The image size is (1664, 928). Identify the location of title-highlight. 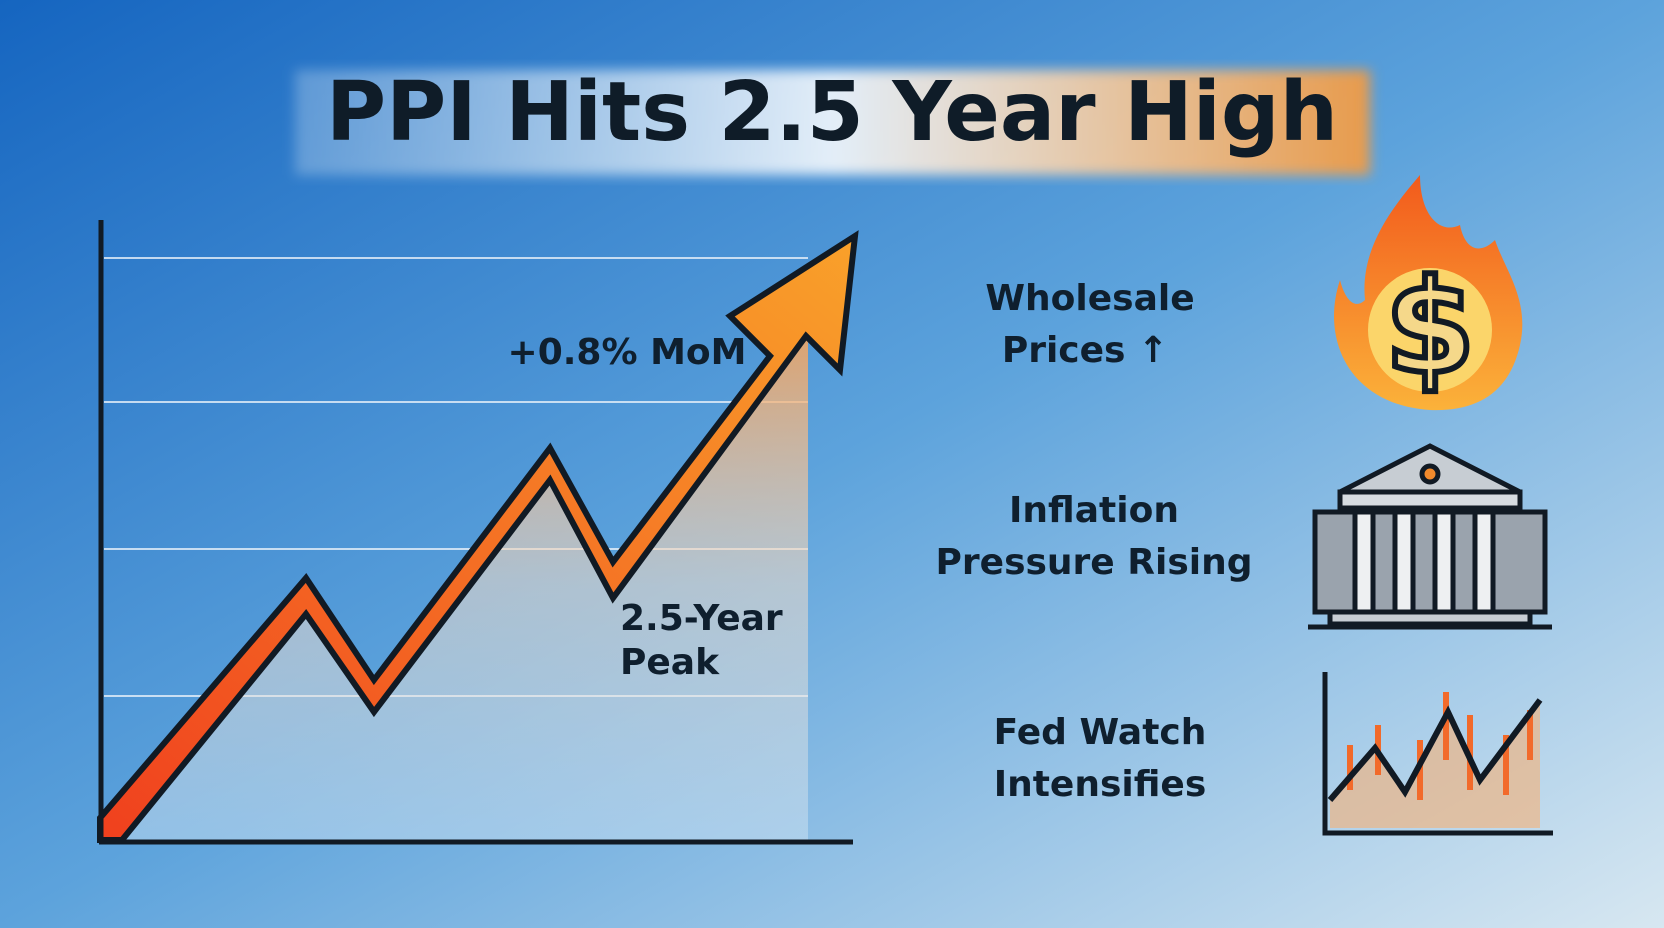
(832, 122).